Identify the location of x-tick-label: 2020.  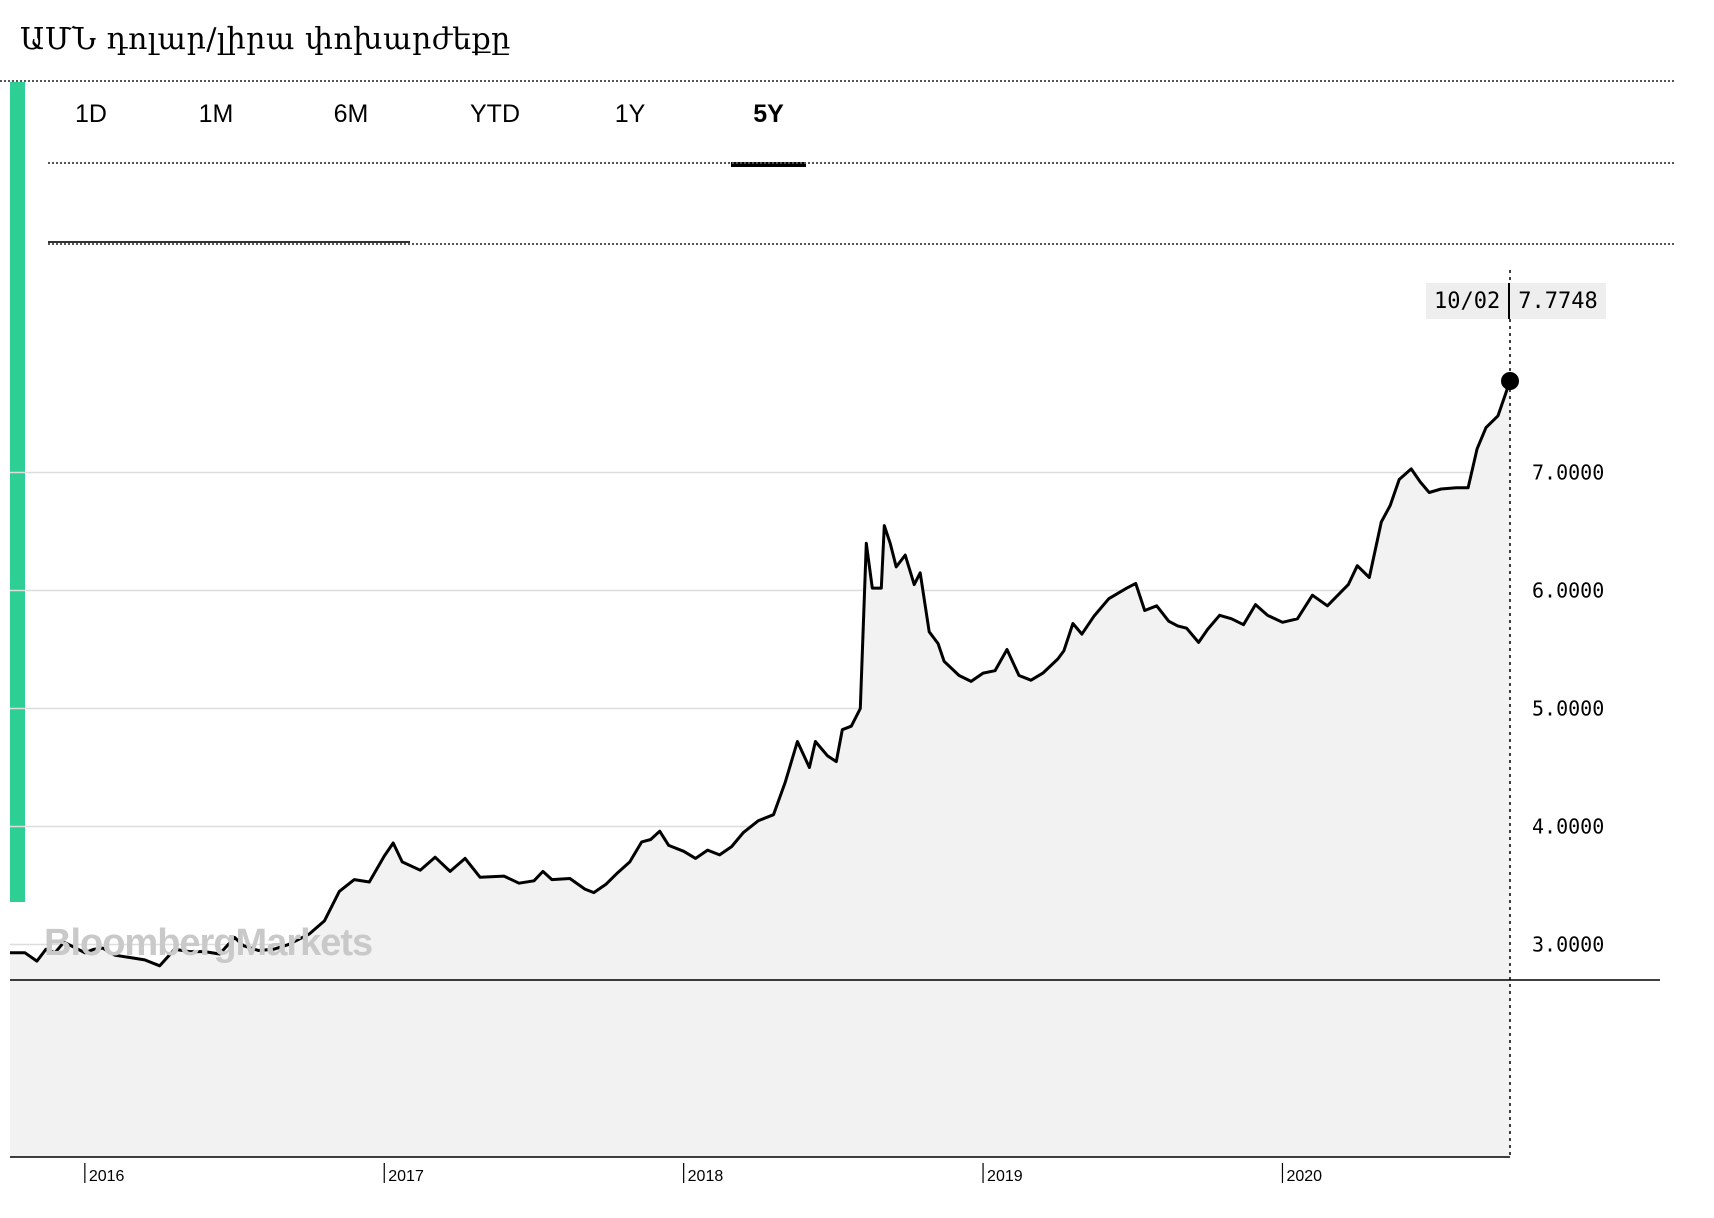
(1304, 1176).